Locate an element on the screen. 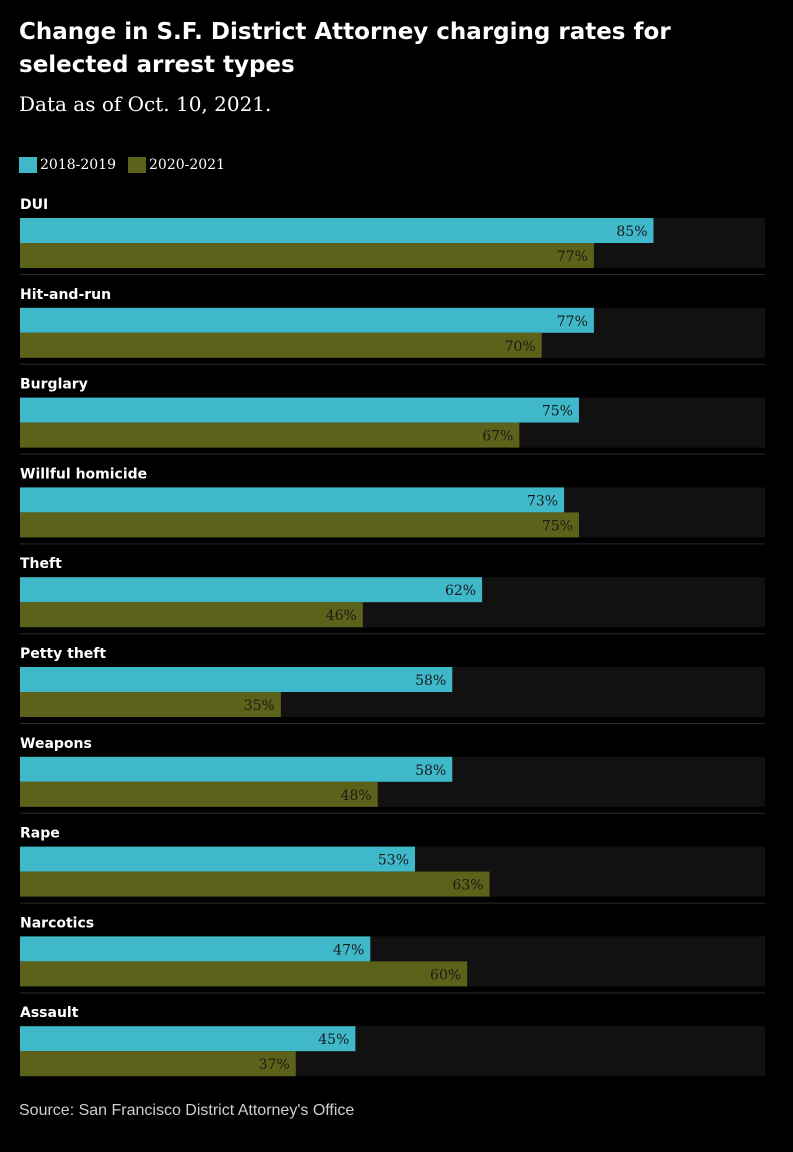 The height and width of the screenshot is (1152, 793). category-label-weapons: Weapons is located at coordinates (56, 744).